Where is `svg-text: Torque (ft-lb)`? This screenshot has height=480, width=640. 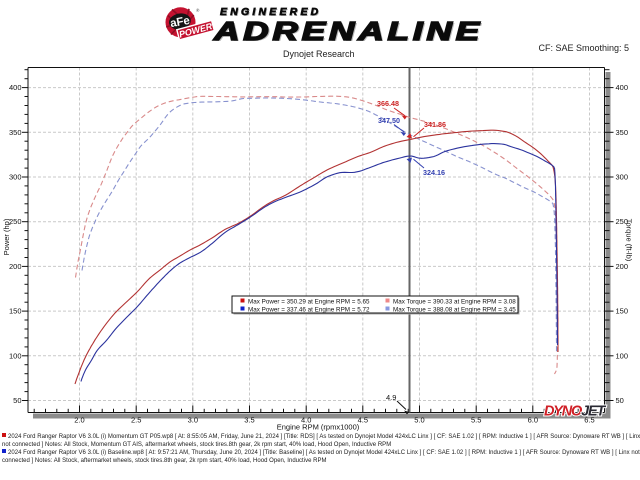 svg-text: Torque (ft-lb) is located at coordinates (629, 240).